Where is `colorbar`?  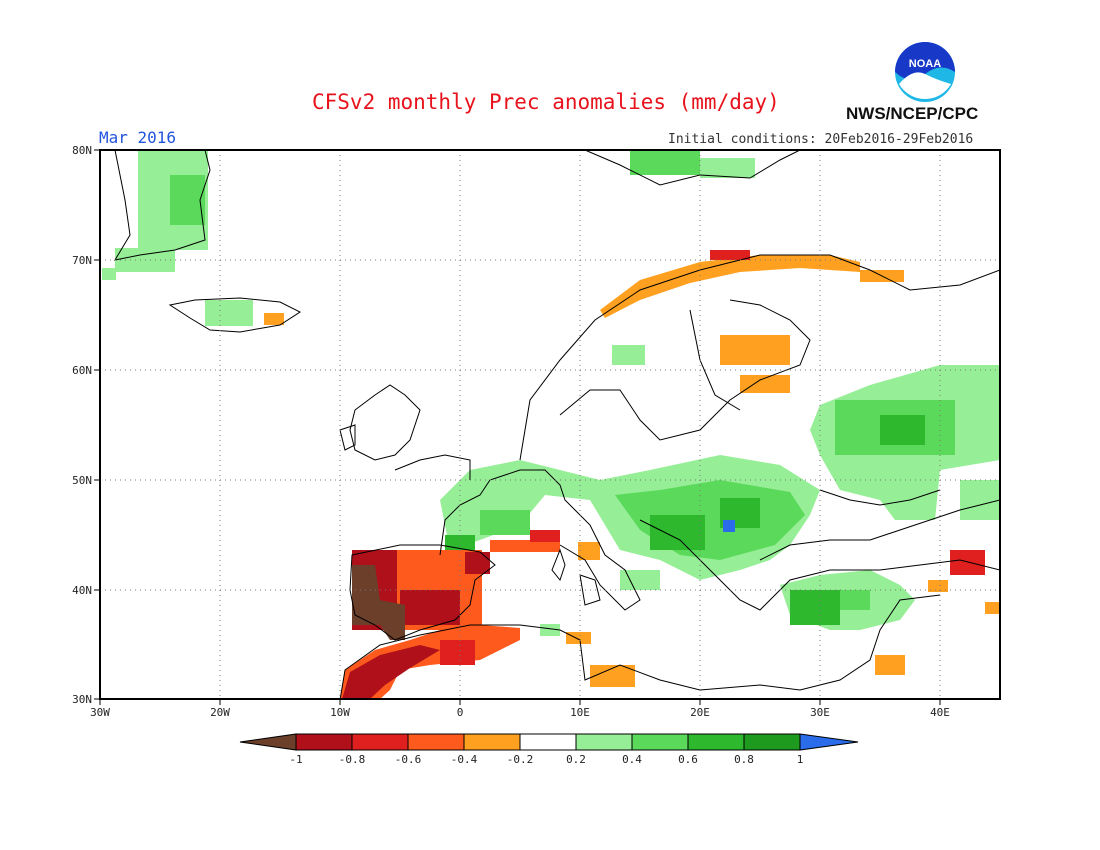 colorbar is located at coordinates (549, 742).